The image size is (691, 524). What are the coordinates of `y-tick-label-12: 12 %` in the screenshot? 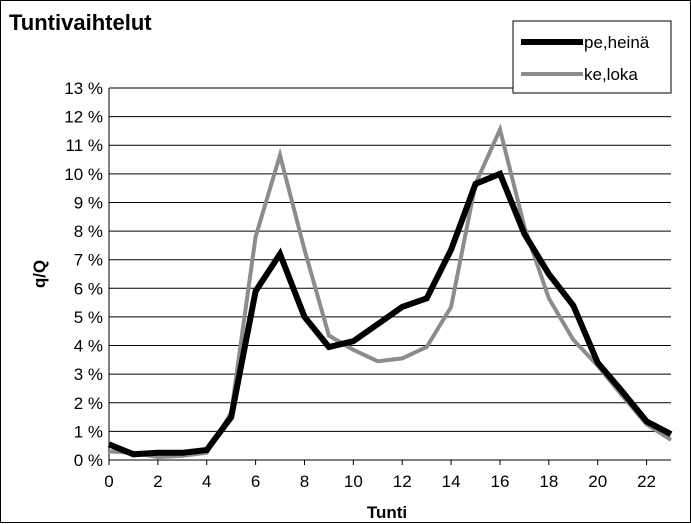 It's located at (83, 117).